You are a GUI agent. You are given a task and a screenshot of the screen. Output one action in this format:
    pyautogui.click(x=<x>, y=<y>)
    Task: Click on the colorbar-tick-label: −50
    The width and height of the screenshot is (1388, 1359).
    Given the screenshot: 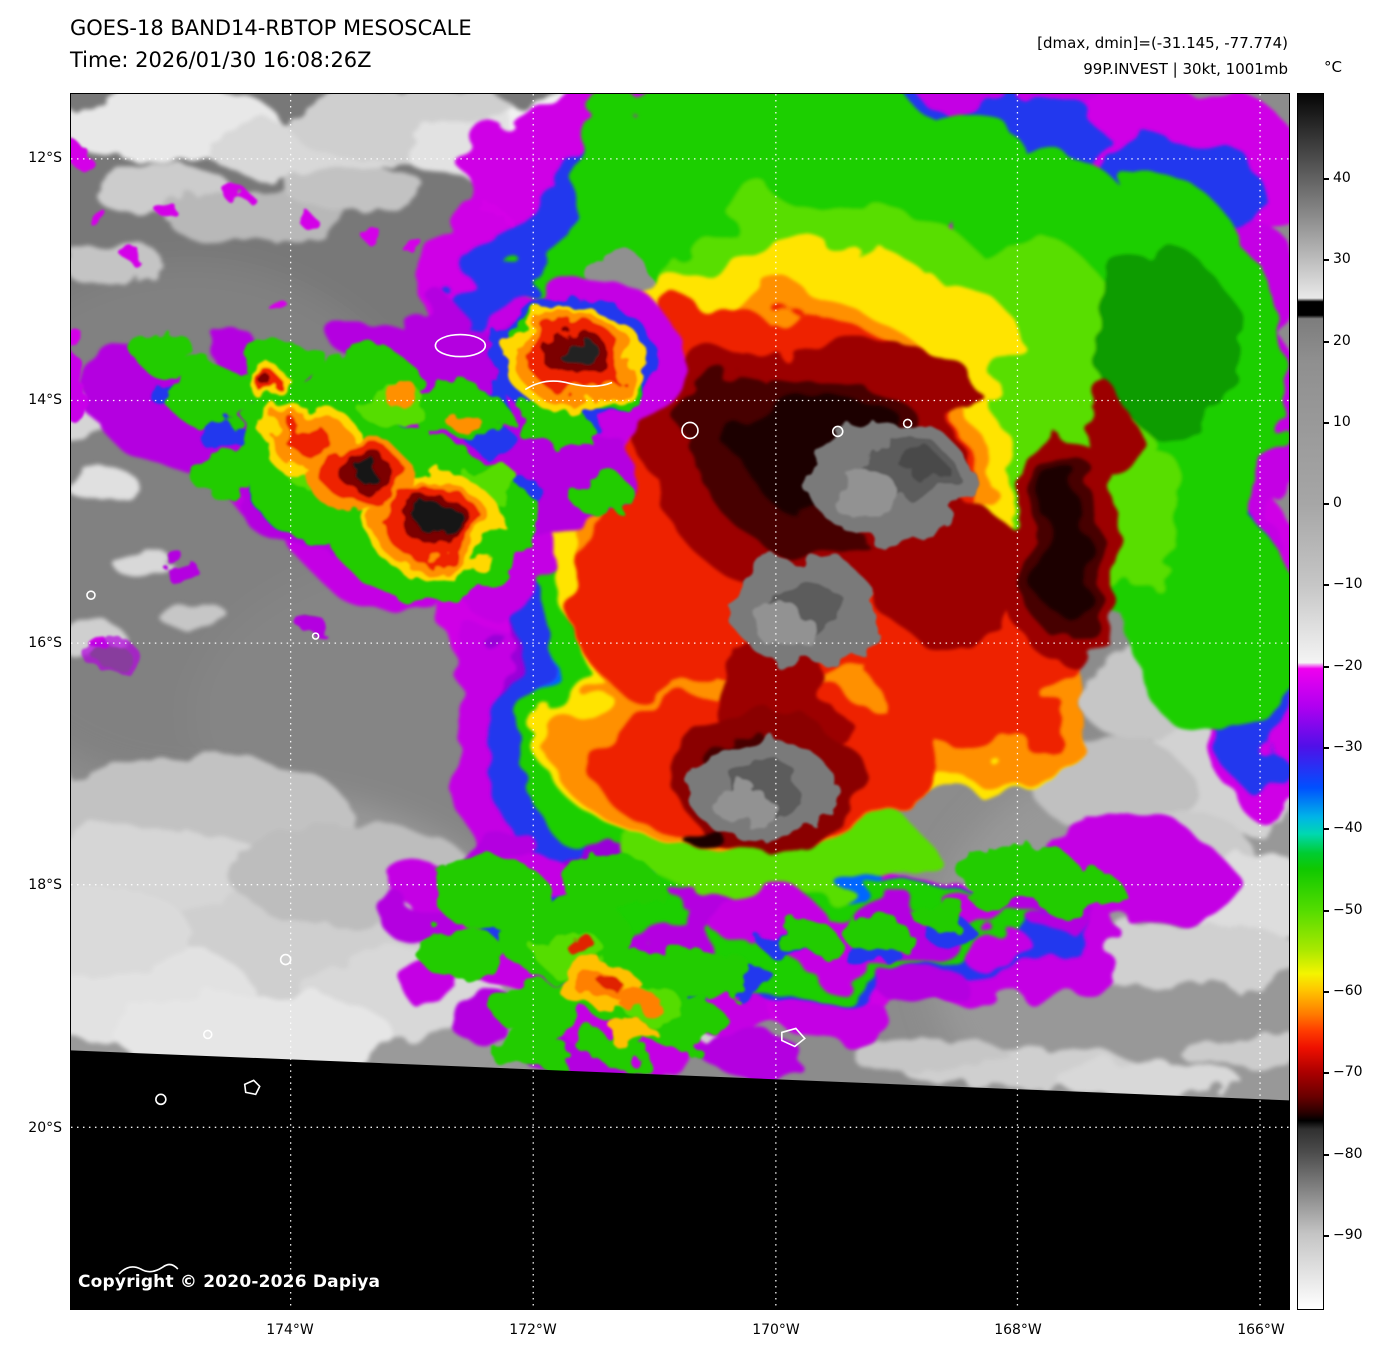 What is the action you would take?
    pyautogui.click(x=1348, y=910)
    